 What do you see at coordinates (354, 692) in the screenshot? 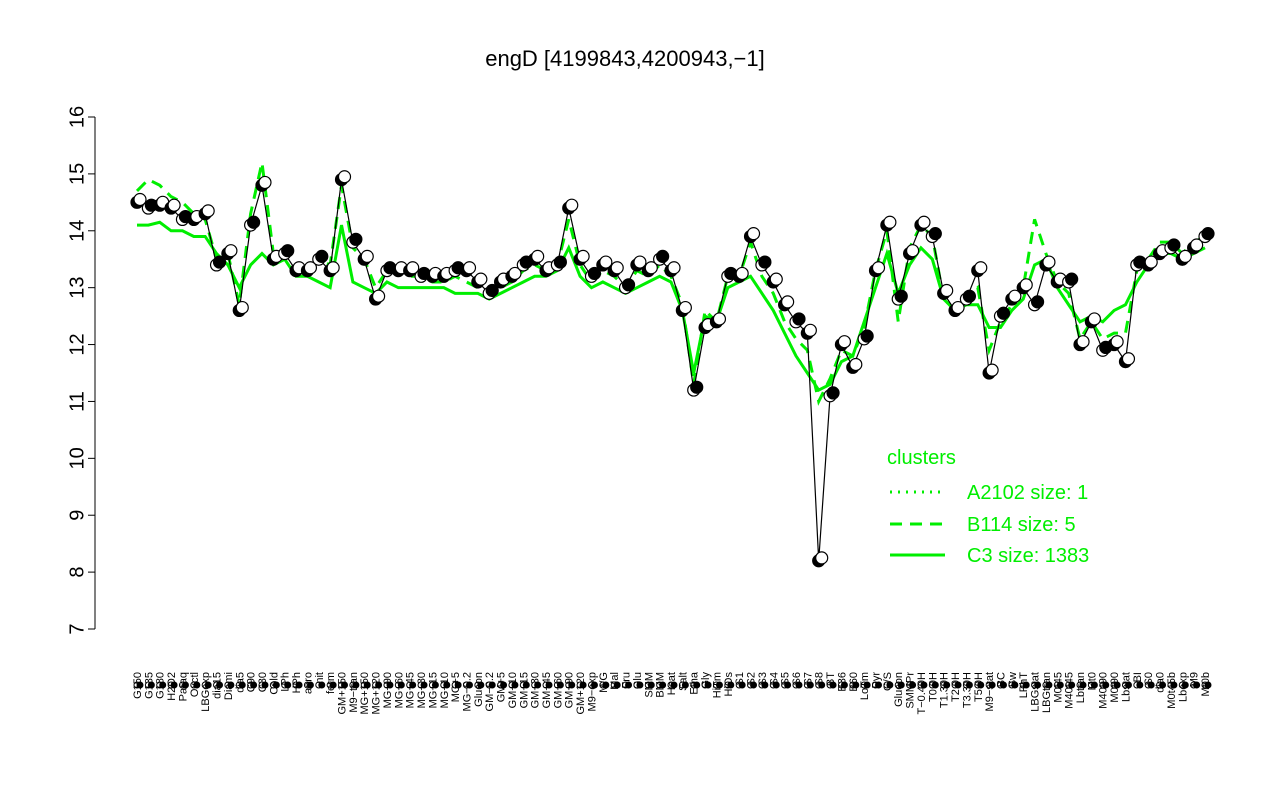
I see `x-tick-label: M9−tran` at bounding box center [354, 692].